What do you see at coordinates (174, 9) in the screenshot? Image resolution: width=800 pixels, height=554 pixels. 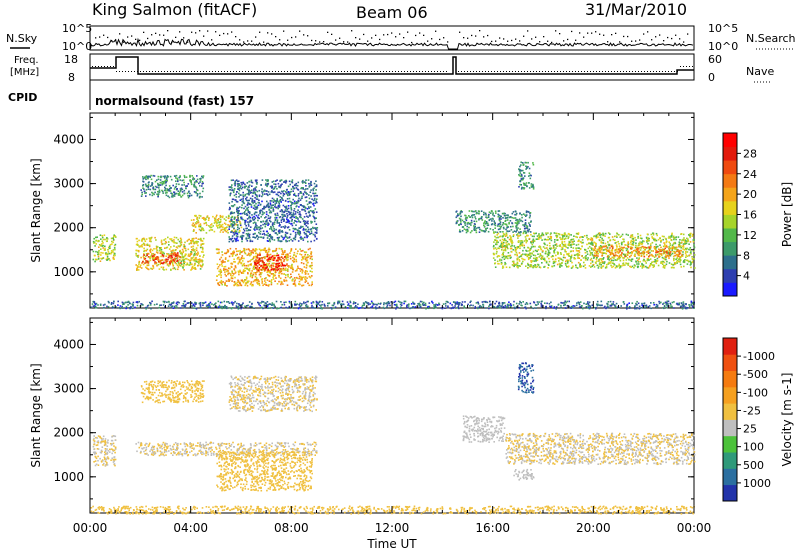 I see `station-title: King Salmon (fitACF)` at bounding box center [174, 9].